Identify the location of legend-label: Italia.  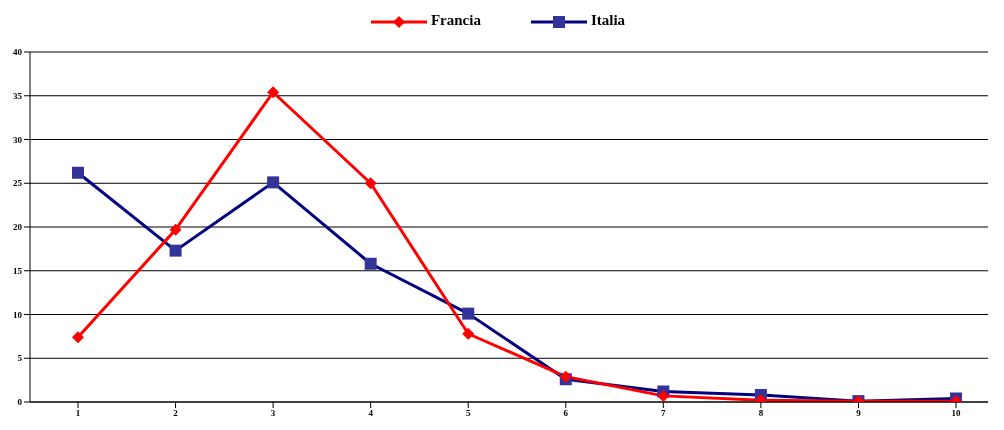
(607, 20).